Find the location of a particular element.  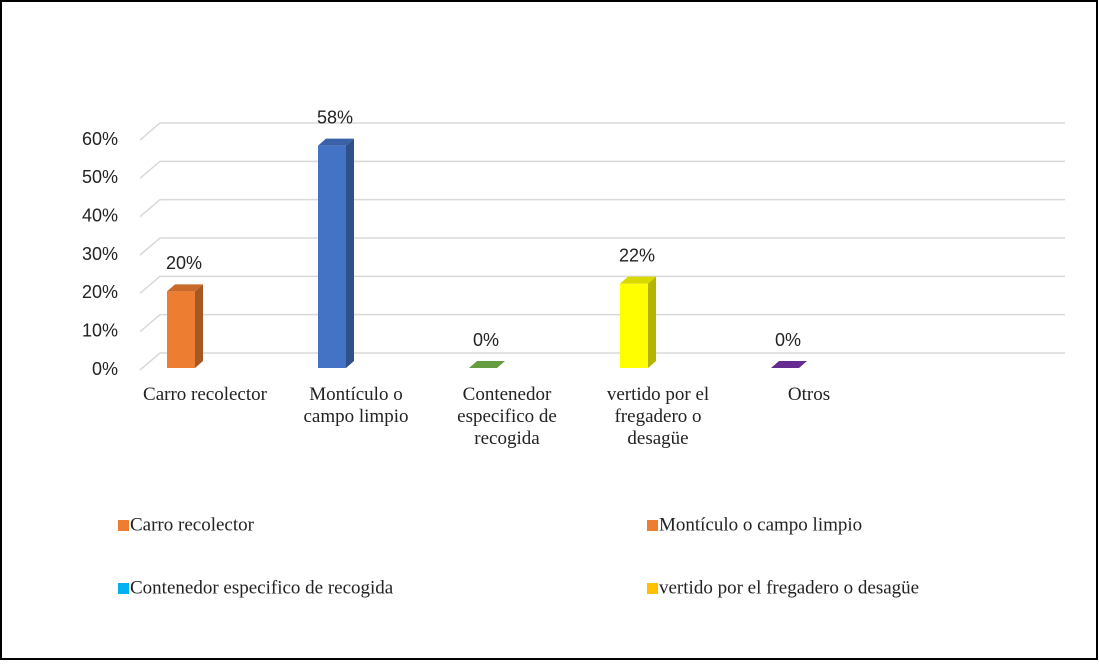

x-tick-label-box: Carro recolector is located at coordinates (205, 394).